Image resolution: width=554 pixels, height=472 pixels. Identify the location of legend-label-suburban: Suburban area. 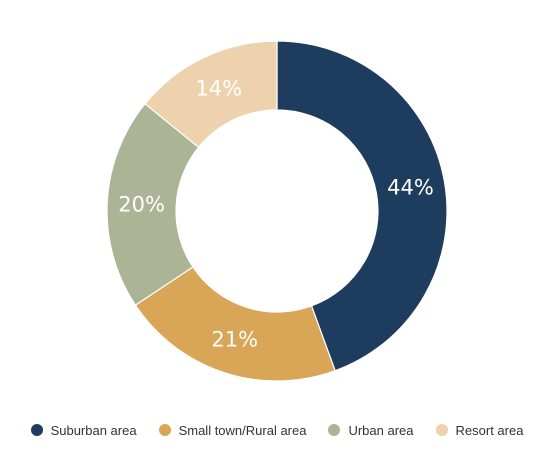
(93, 430).